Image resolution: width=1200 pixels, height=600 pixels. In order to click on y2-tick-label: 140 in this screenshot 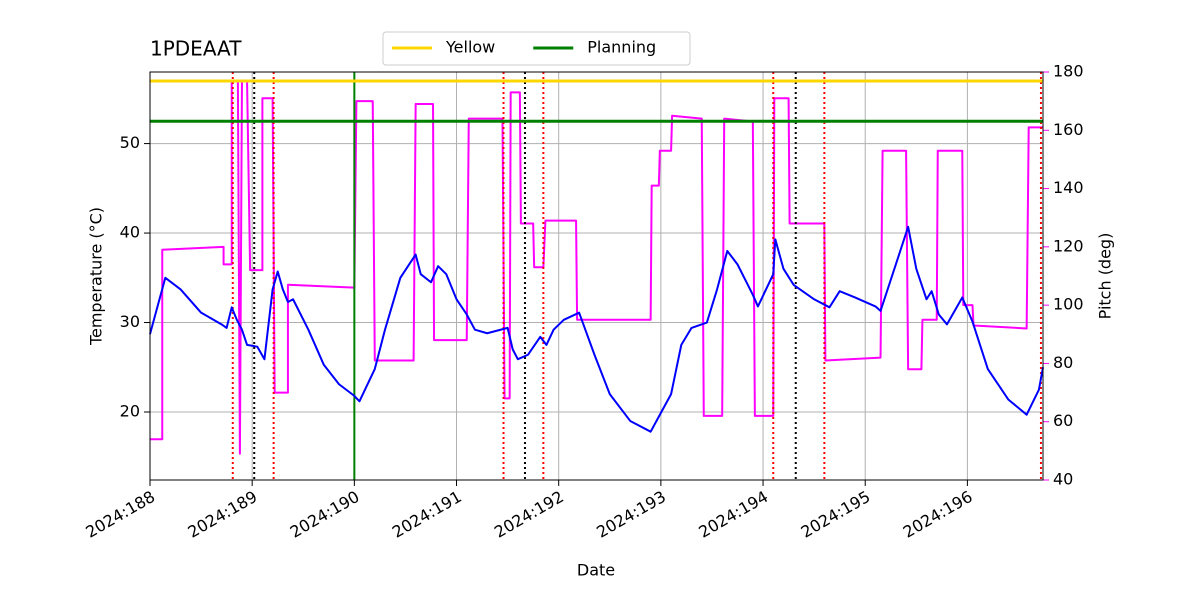, I will do `click(1068, 187)`.